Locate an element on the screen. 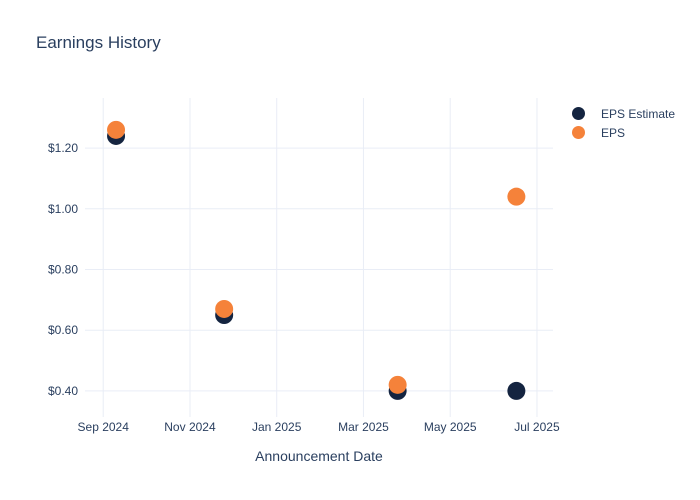 Image resolution: width=700 pixels, height=500 pixels. y-tick-label: $0.60 is located at coordinates (63, 330).